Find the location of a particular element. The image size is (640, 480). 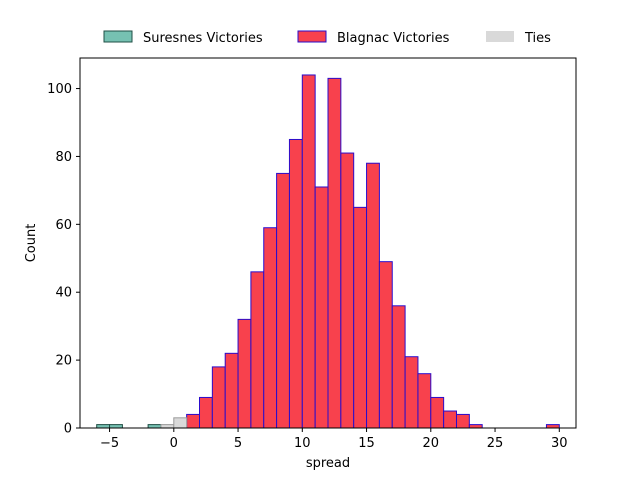

x-tick-label: 10 is located at coordinates (302, 443).